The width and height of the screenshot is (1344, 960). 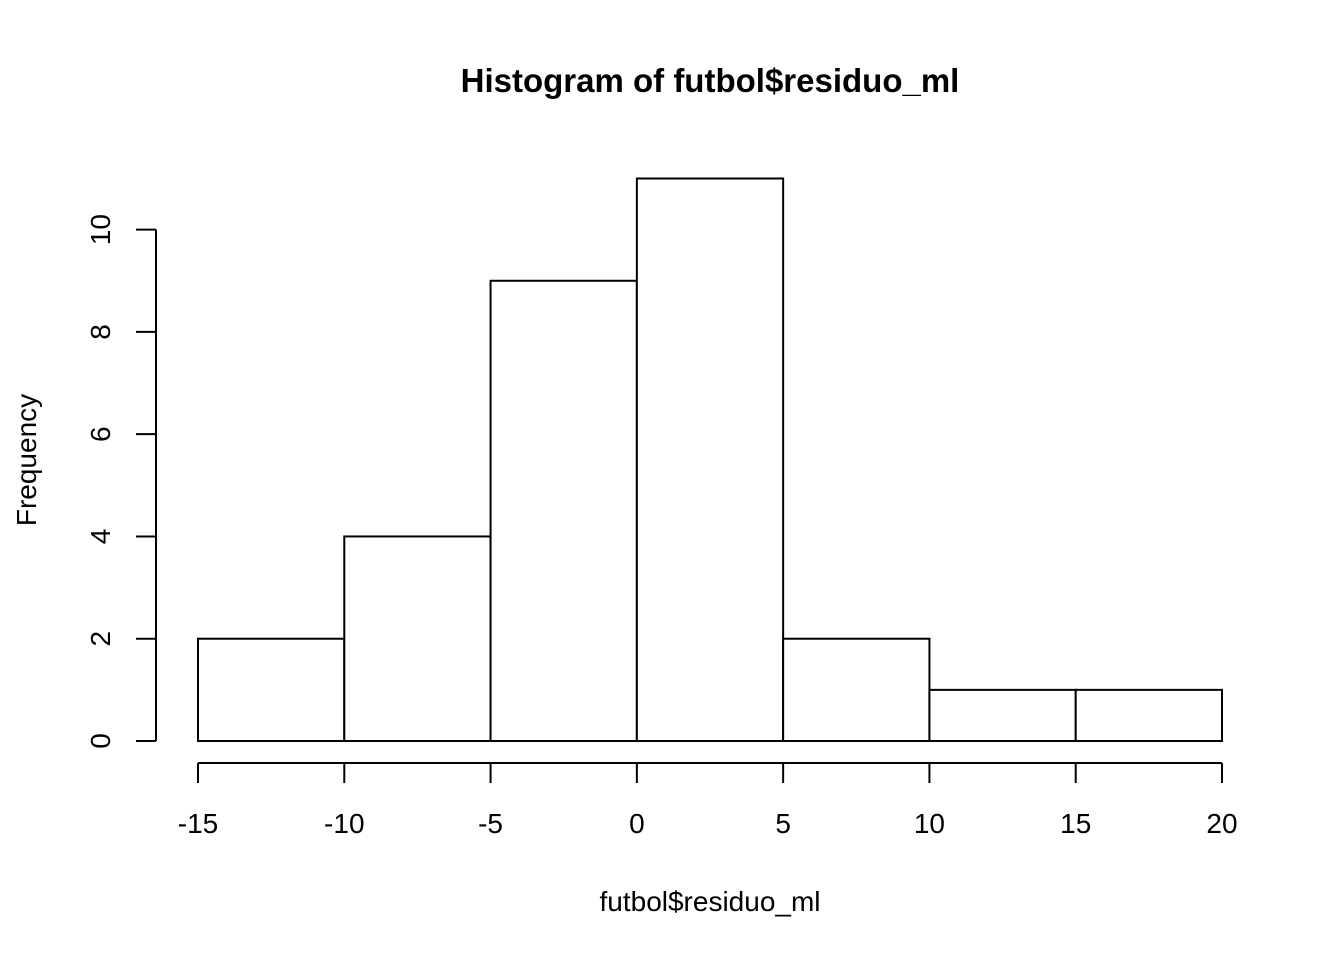 I want to click on y-tick-label: 2, so click(x=100, y=639).